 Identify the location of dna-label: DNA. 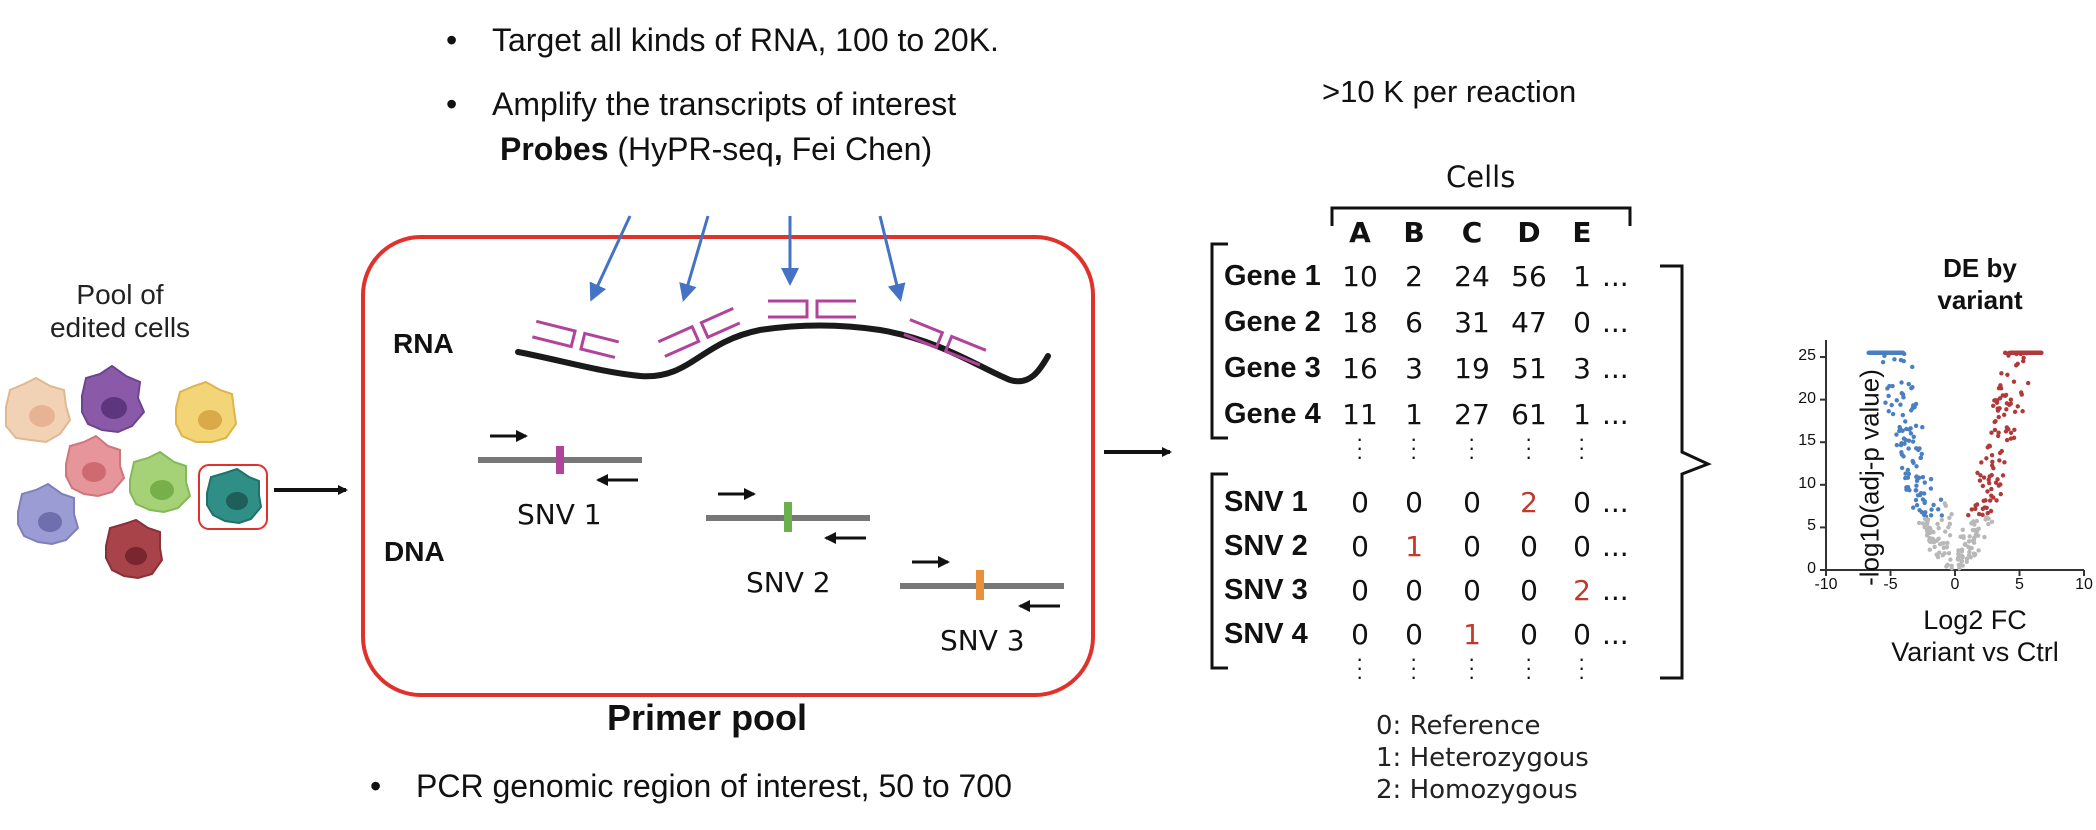
(414, 551).